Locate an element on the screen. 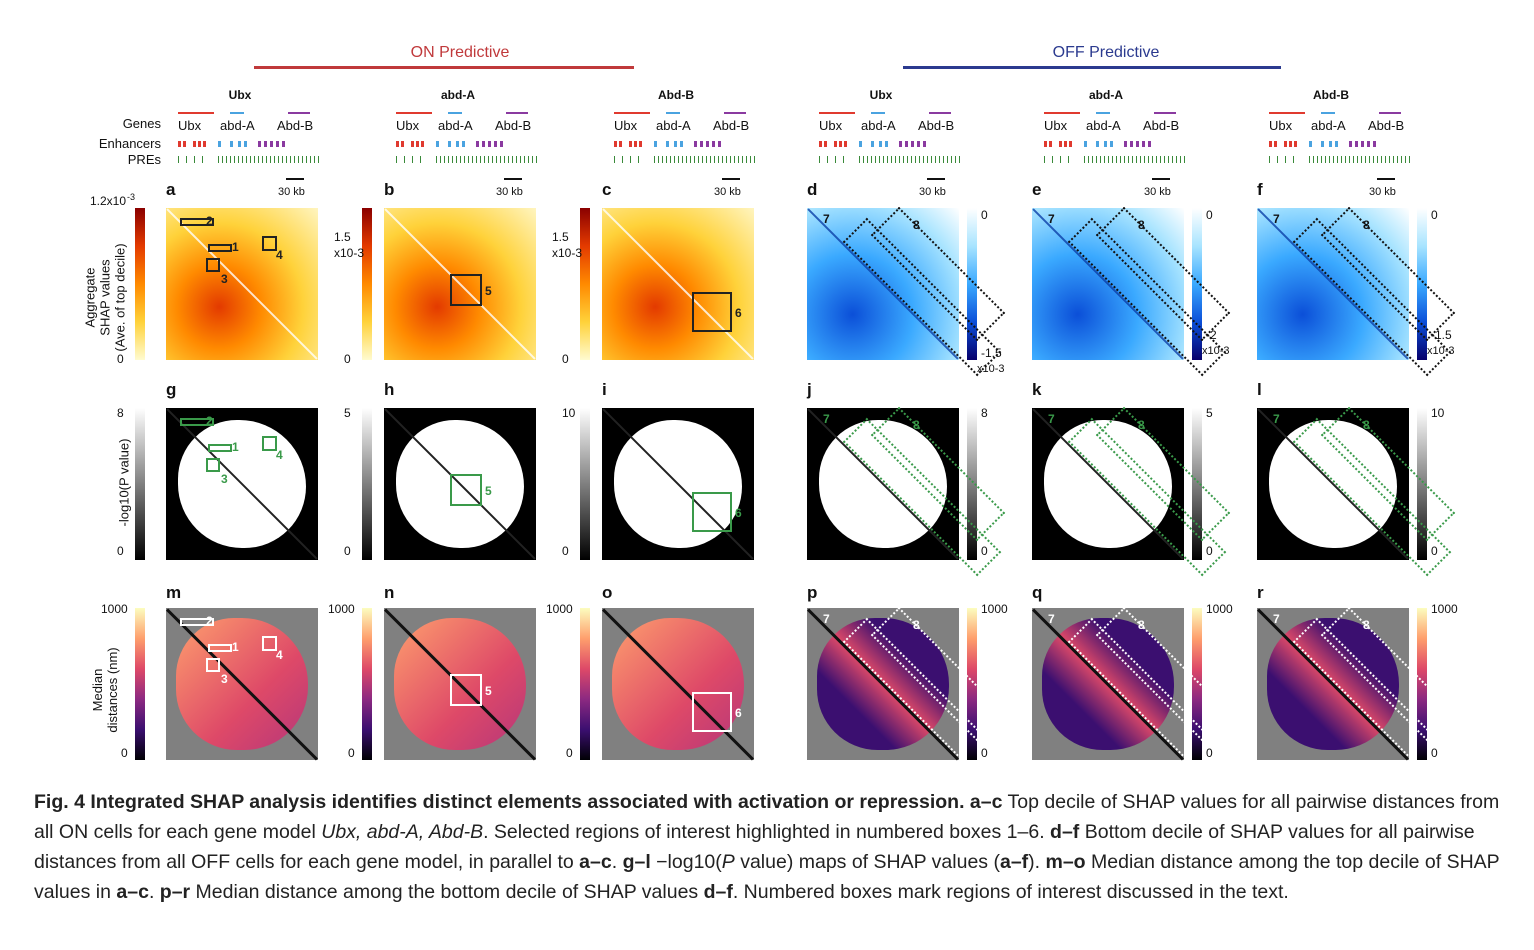 The image size is (1534, 950). panel-label: n is located at coordinates (389, 592).